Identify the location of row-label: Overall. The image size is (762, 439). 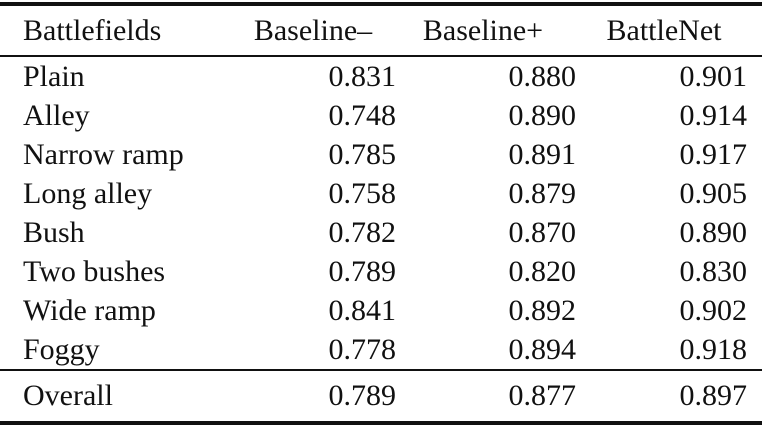
(120, 397).